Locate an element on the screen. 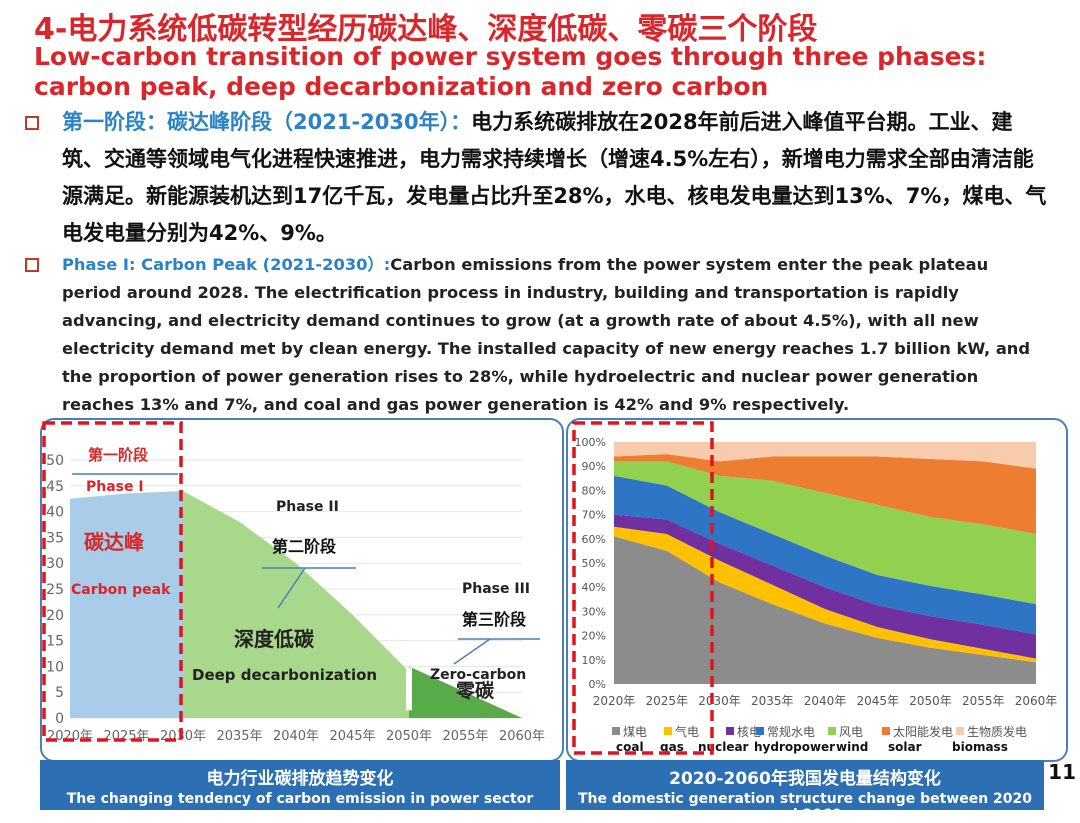 The width and height of the screenshot is (1080, 823). y-tick-label: 0% is located at coordinates (597, 684).